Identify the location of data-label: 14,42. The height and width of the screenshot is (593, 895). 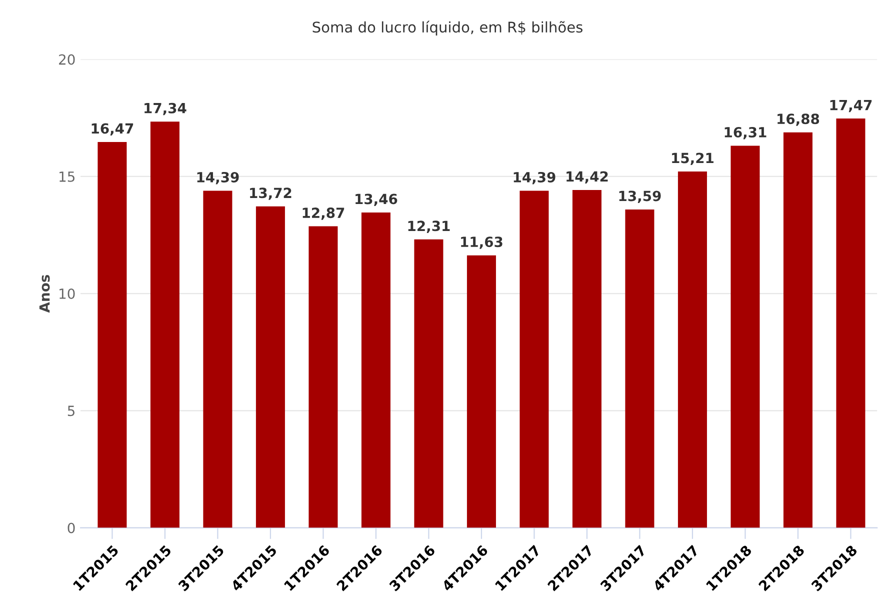
(587, 177).